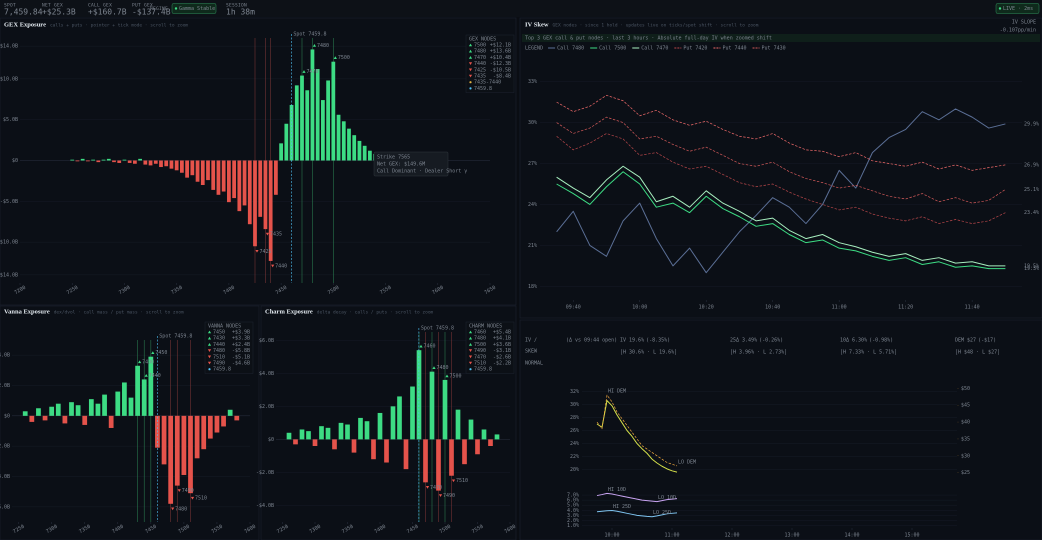 This screenshot has width=1042, height=540. Describe the element at coordinates (500, 46) in the screenshot. I see `node-value: +$12.1B` at that location.